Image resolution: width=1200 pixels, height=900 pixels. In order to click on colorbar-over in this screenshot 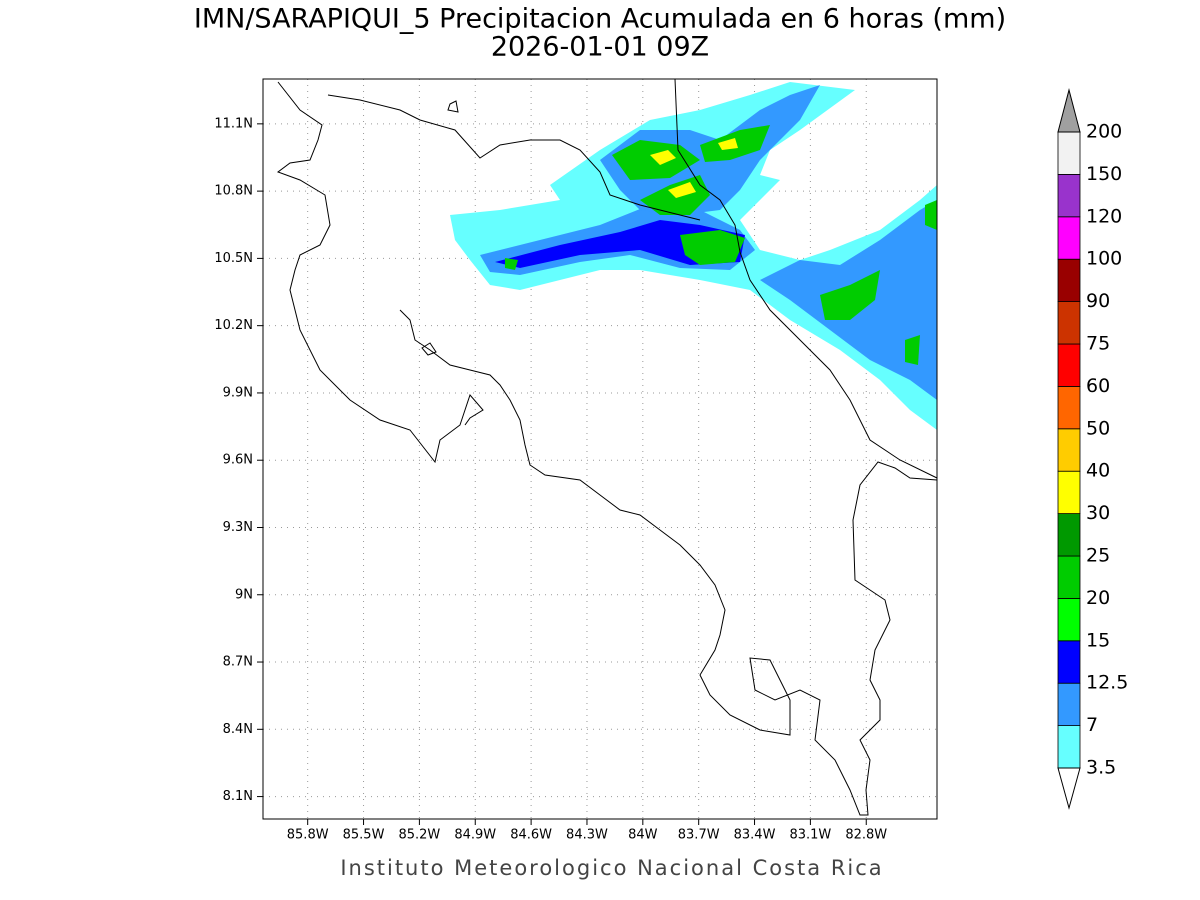, I will do `click(1069, 110)`.